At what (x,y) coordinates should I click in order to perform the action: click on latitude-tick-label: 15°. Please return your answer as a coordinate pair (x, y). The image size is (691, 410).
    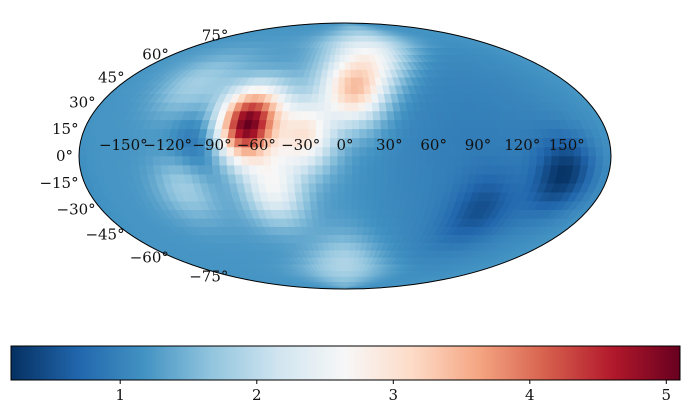
    Looking at the image, I should click on (65, 129).